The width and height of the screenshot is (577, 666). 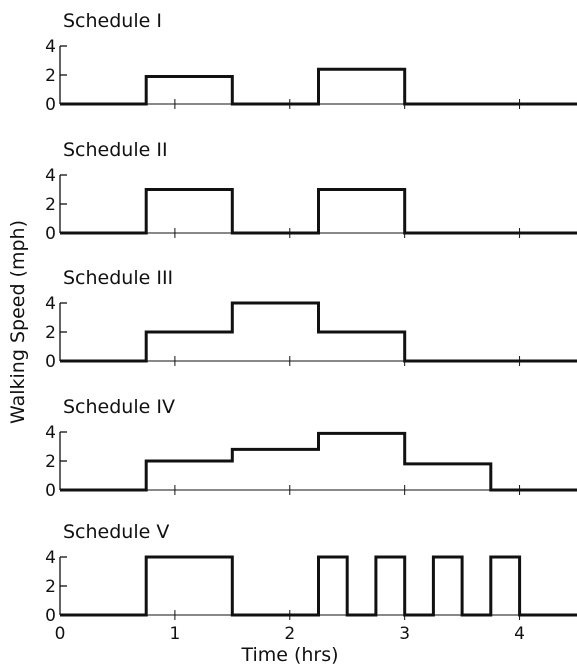 I want to click on x-tick-label: 2, so click(x=289, y=634).